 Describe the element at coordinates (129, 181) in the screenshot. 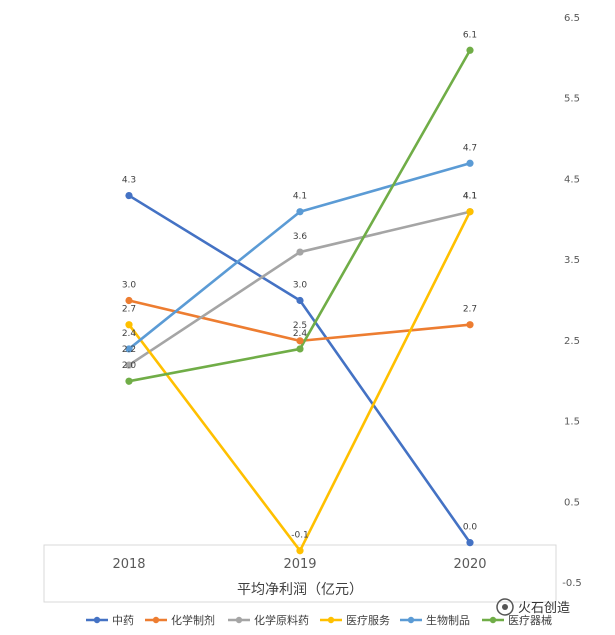

I see `data-label: 4.3` at that location.